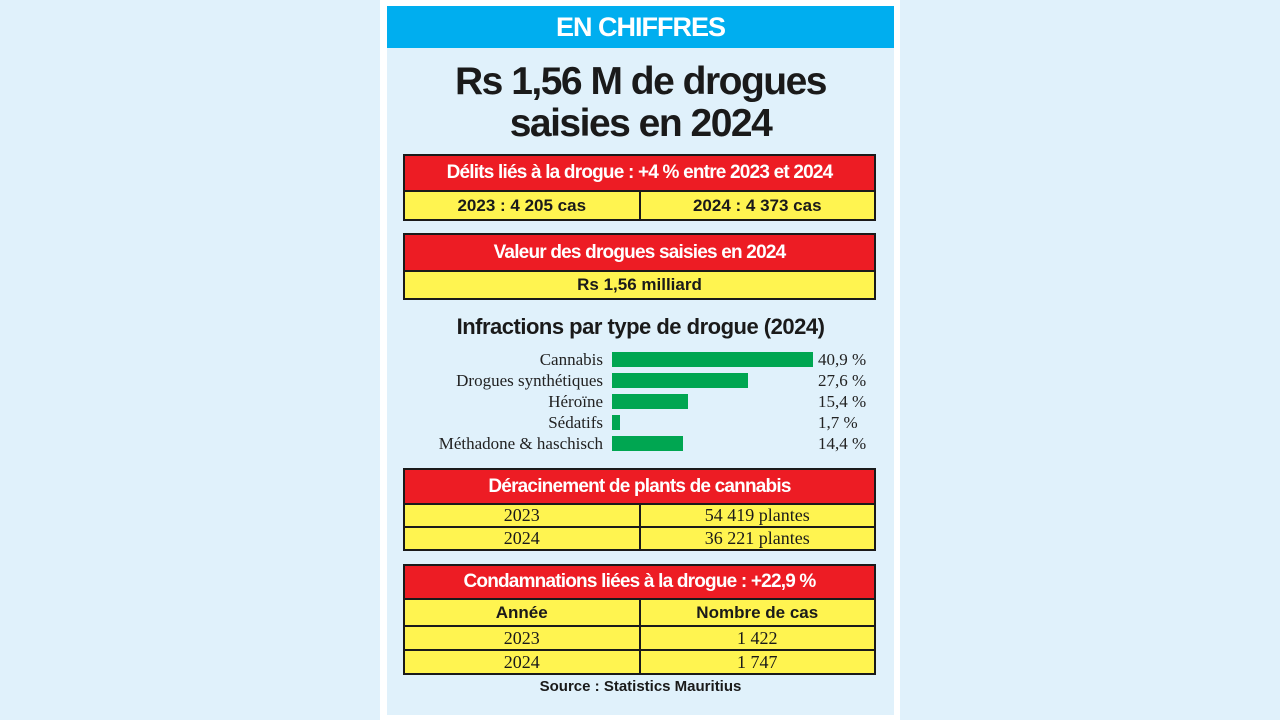 The image size is (1280, 720). What do you see at coordinates (571, 359) in the screenshot?
I see `bar-label: Cannabis` at bounding box center [571, 359].